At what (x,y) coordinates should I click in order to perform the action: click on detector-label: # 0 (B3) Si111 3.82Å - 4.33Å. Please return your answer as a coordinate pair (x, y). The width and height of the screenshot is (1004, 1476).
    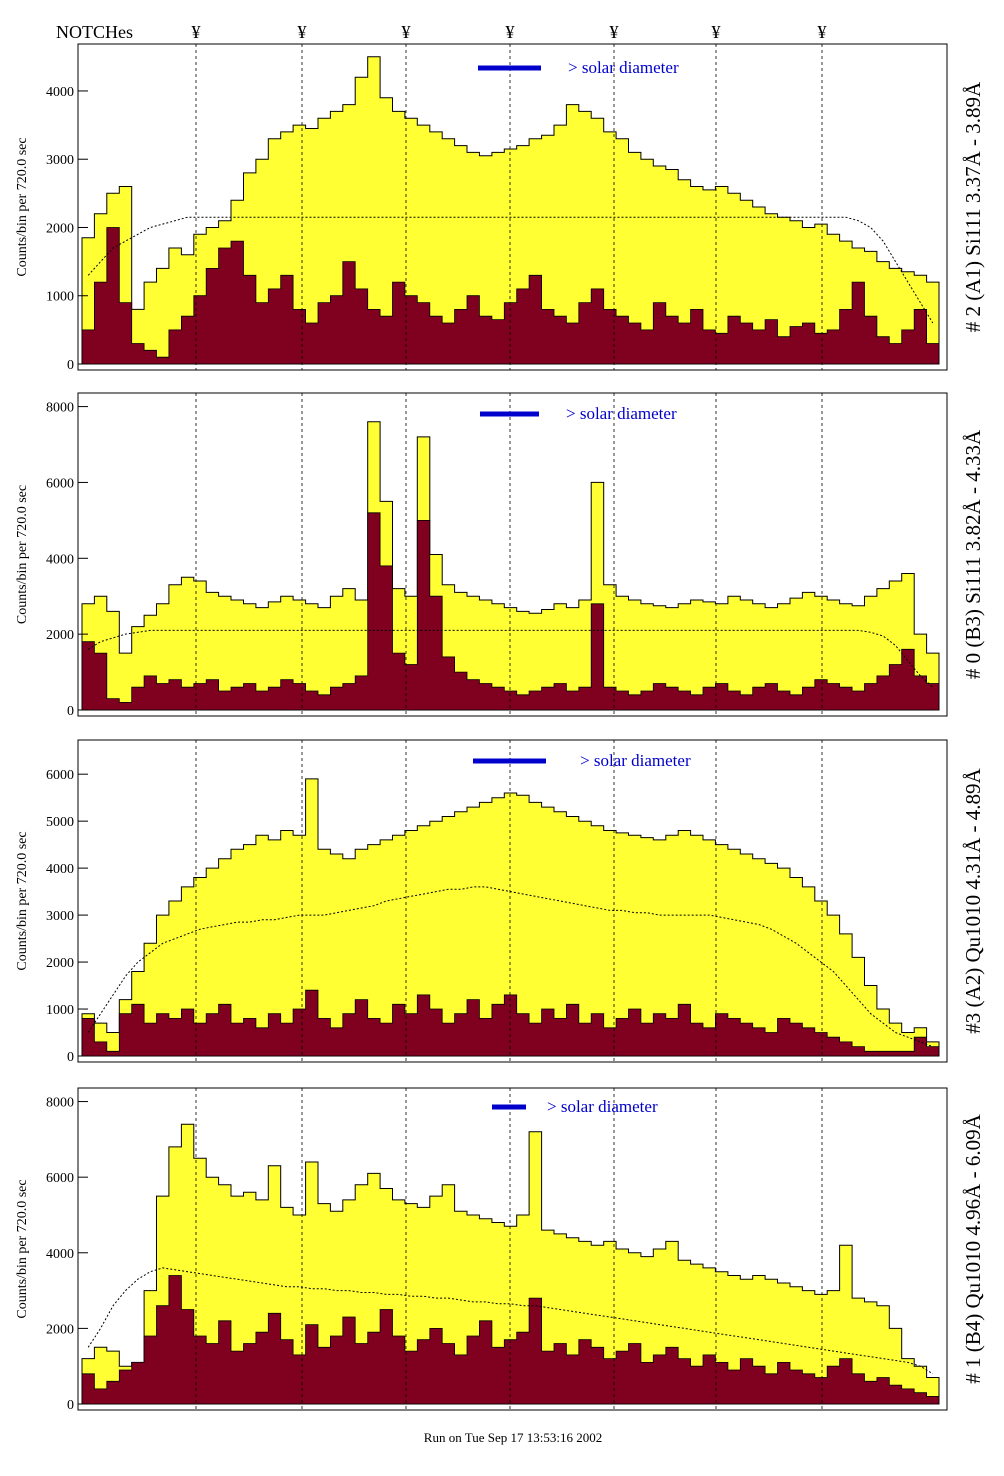
    Looking at the image, I should click on (973, 554).